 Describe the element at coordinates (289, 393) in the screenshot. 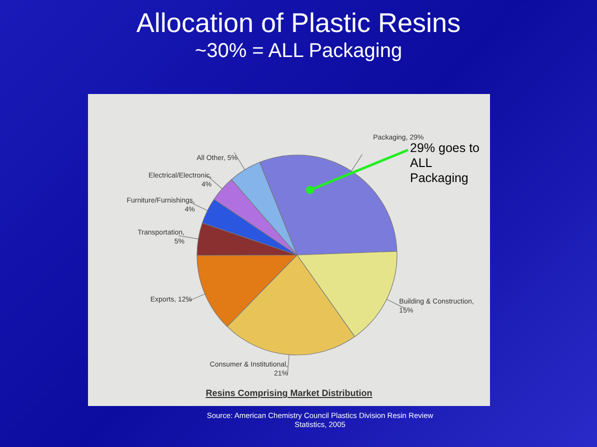

I see `text: Resins Comprising Market Distribution` at that location.